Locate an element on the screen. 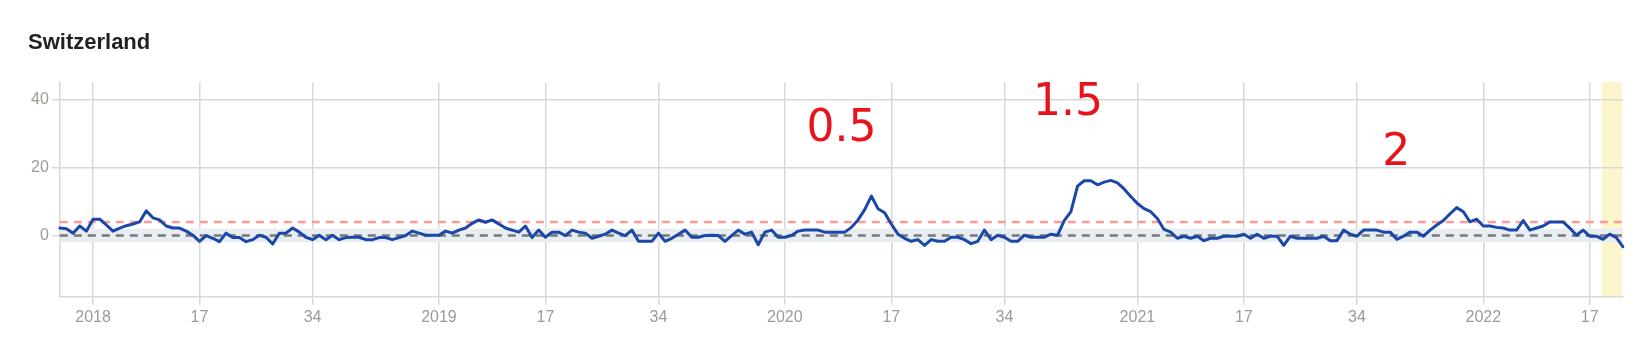 The image size is (1651, 338). y-tick-label: 0 is located at coordinates (44, 234).